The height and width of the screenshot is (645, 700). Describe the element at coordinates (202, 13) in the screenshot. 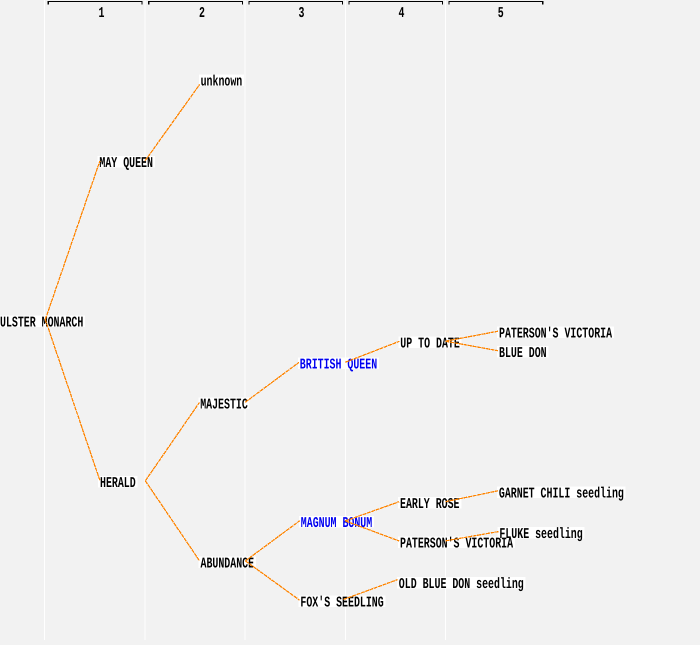

I see `svg-text: 2` at that location.